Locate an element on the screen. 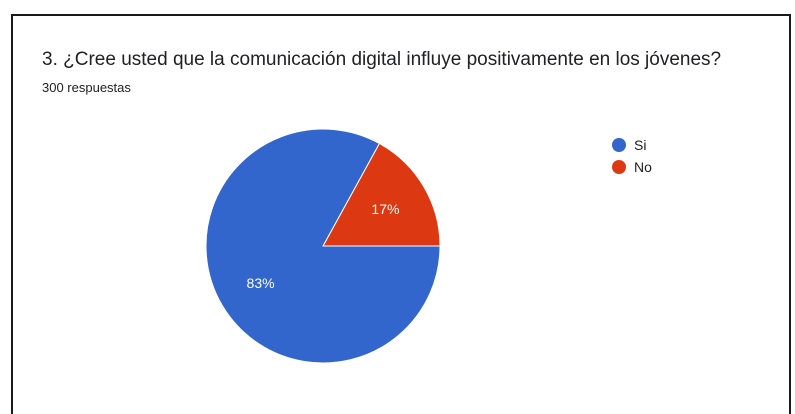  legend-item-no: No is located at coordinates (632, 167).